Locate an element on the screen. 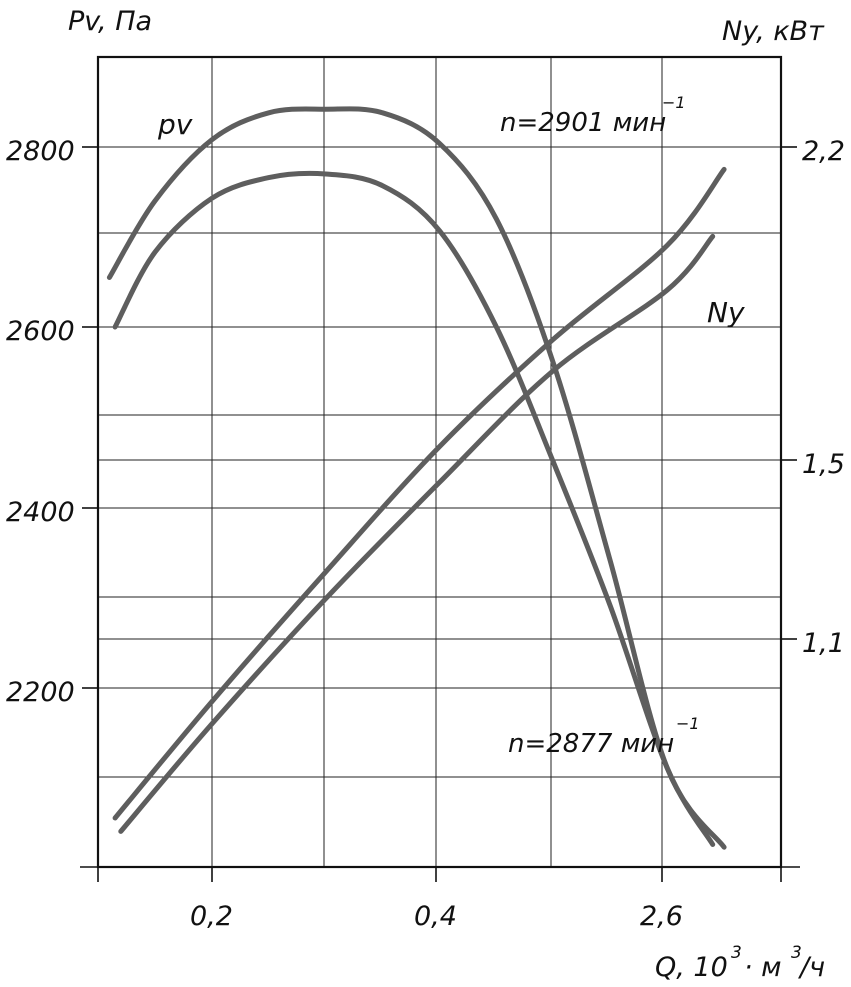 This screenshot has height=987, width=851. speed-label-low: n=2877 мин is located at coordinates (591, 744).